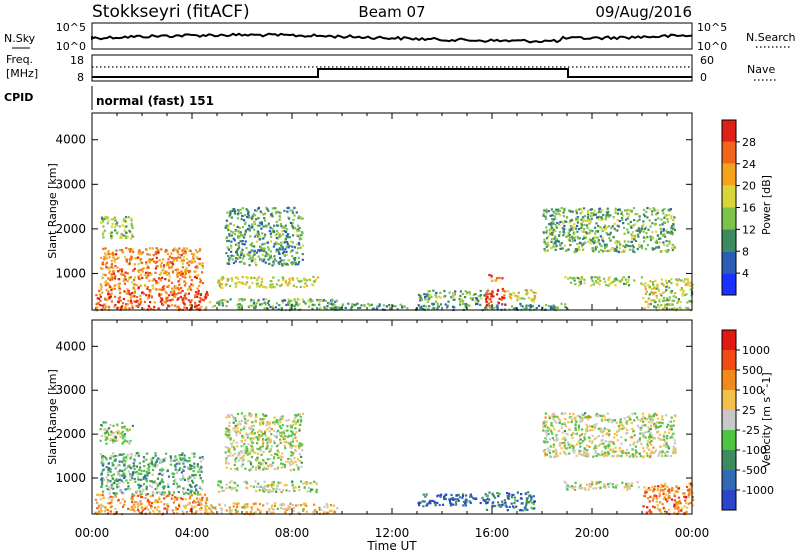 This screenshot has width=800, height=554. I want to click on power-colorbar-tick-label: 24, so click(749, 164).